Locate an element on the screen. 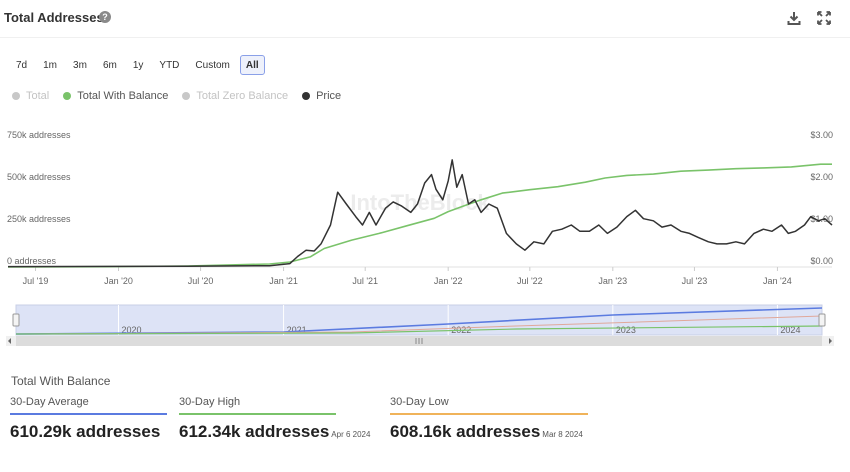 This screenshot has width=850, height=472. help-circle-icon: ? is located at coordinates (105, 17).